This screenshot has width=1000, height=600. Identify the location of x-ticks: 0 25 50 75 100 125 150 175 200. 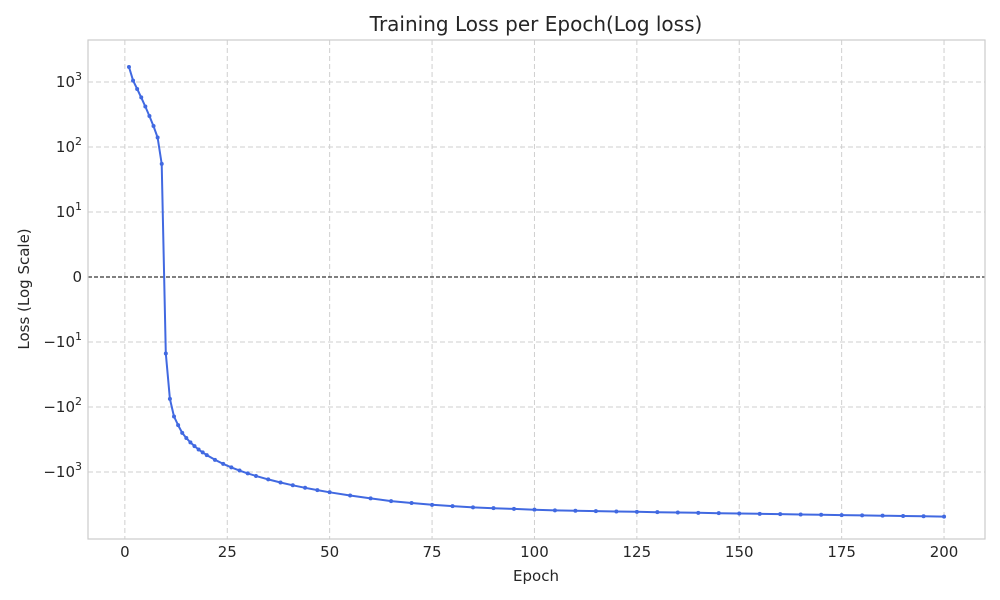
(539, 552).